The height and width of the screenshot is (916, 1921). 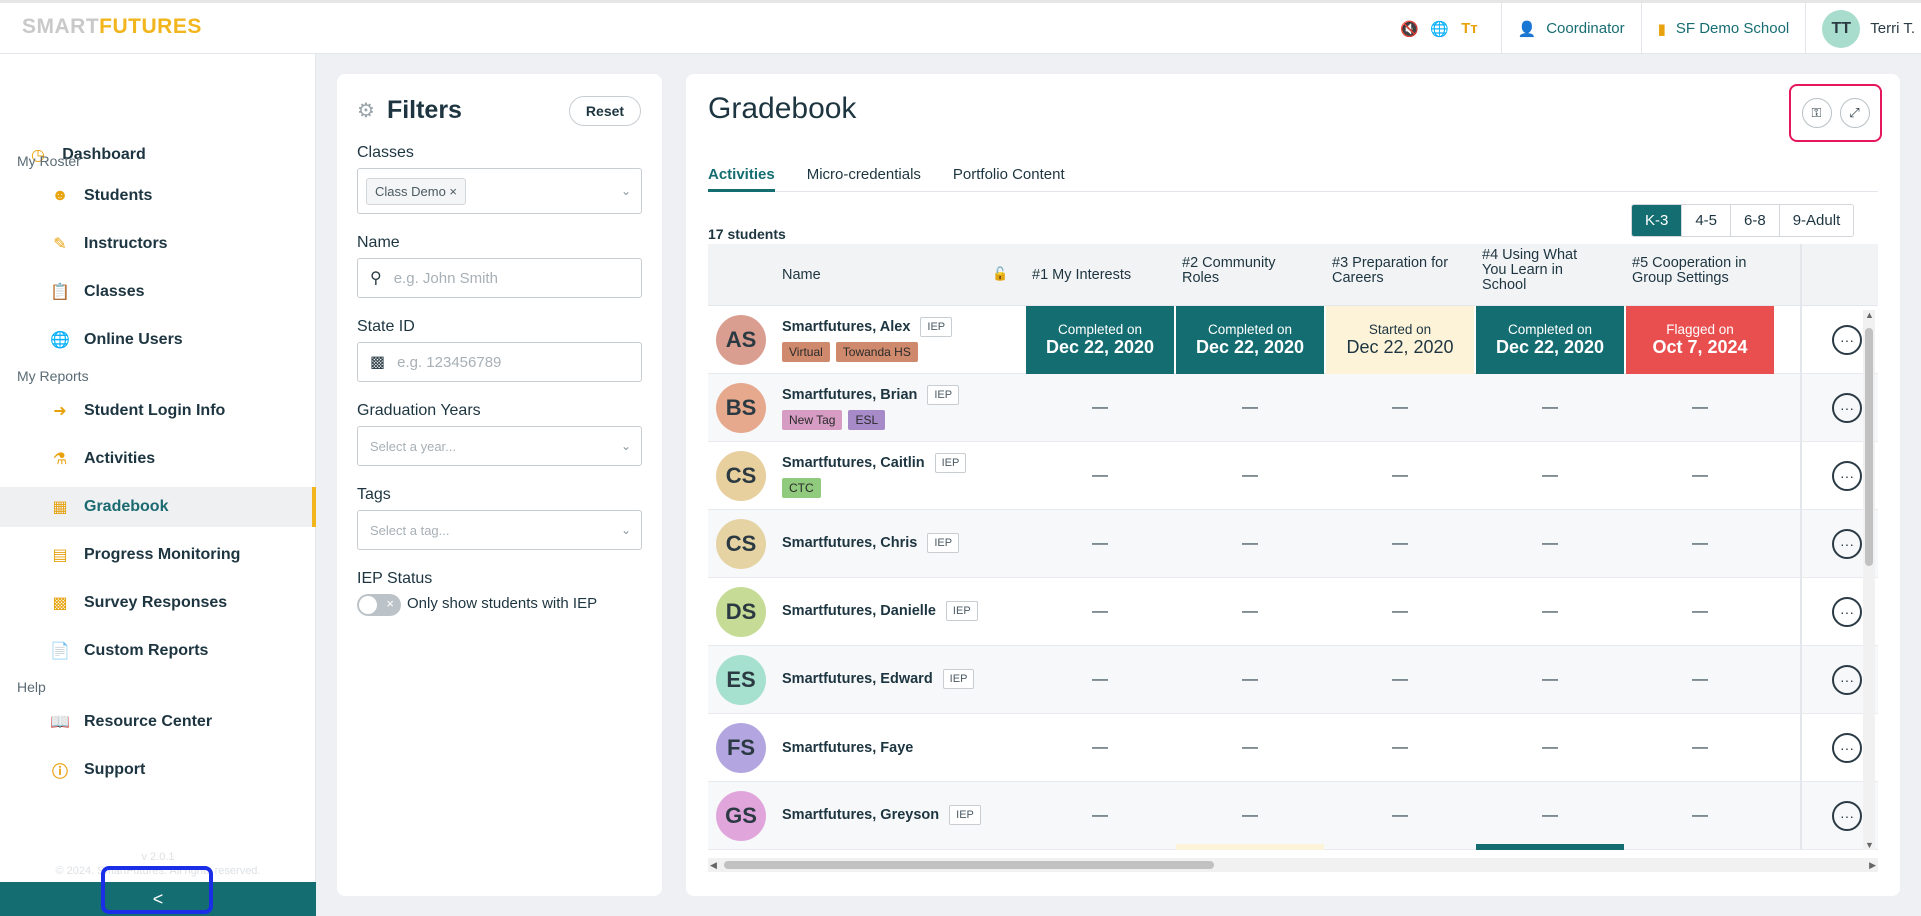 I want to click on horizontal-scrollbar: ◀ ▶, so click(x=1293, y=865).